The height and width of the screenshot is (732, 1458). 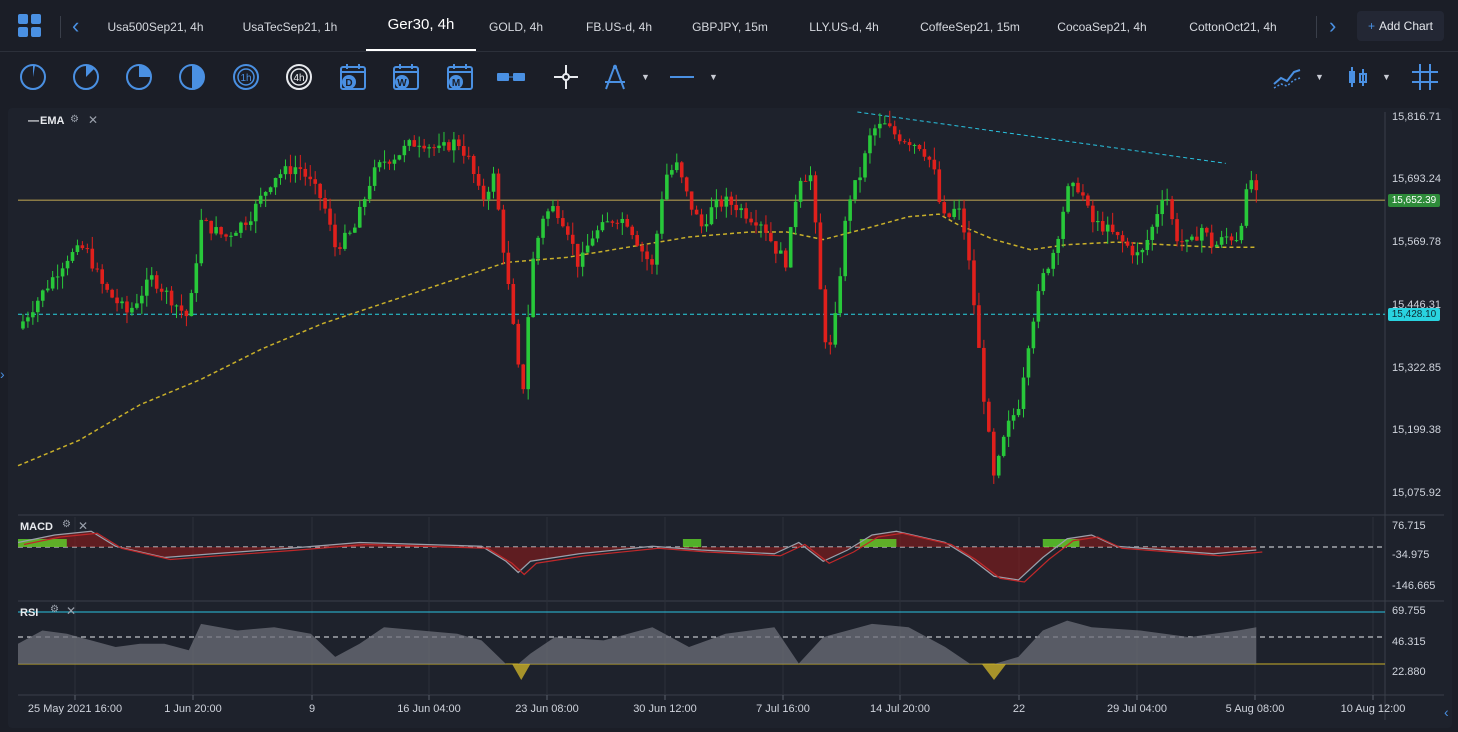 What do you see at coordinates (1333, 25) in the screenshot?
I see `tabs-next-icon: ›` at bounding box center [1333, 25].